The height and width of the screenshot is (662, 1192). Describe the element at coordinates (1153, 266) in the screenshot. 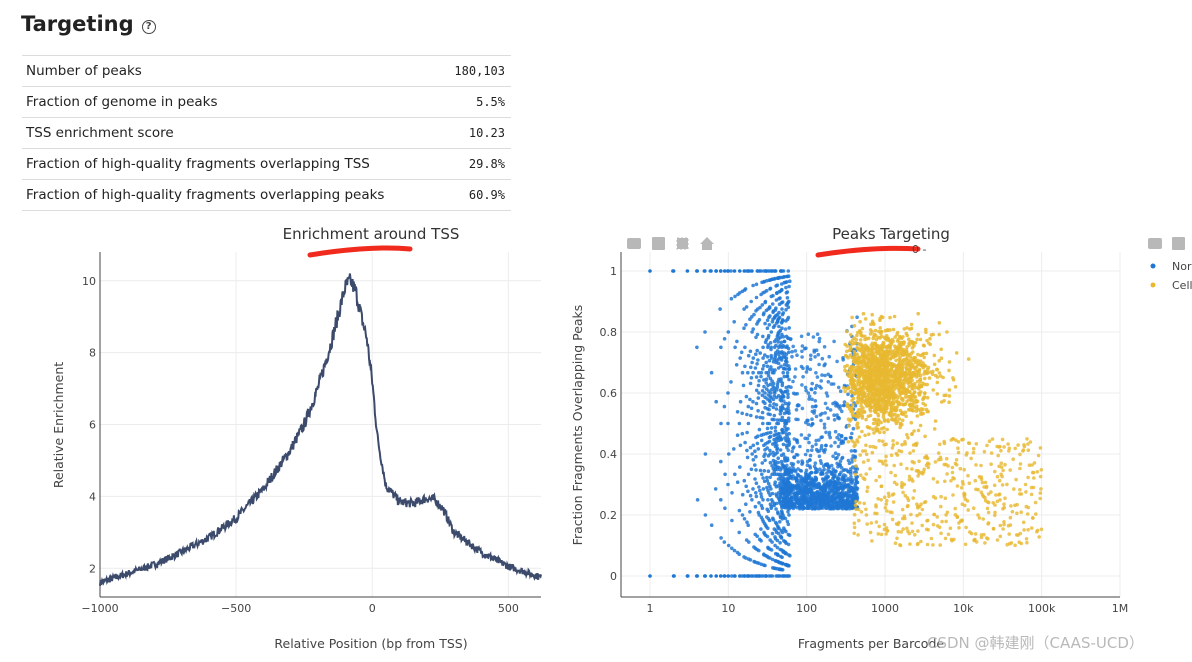

I see `legend-marker-nor` at that location.